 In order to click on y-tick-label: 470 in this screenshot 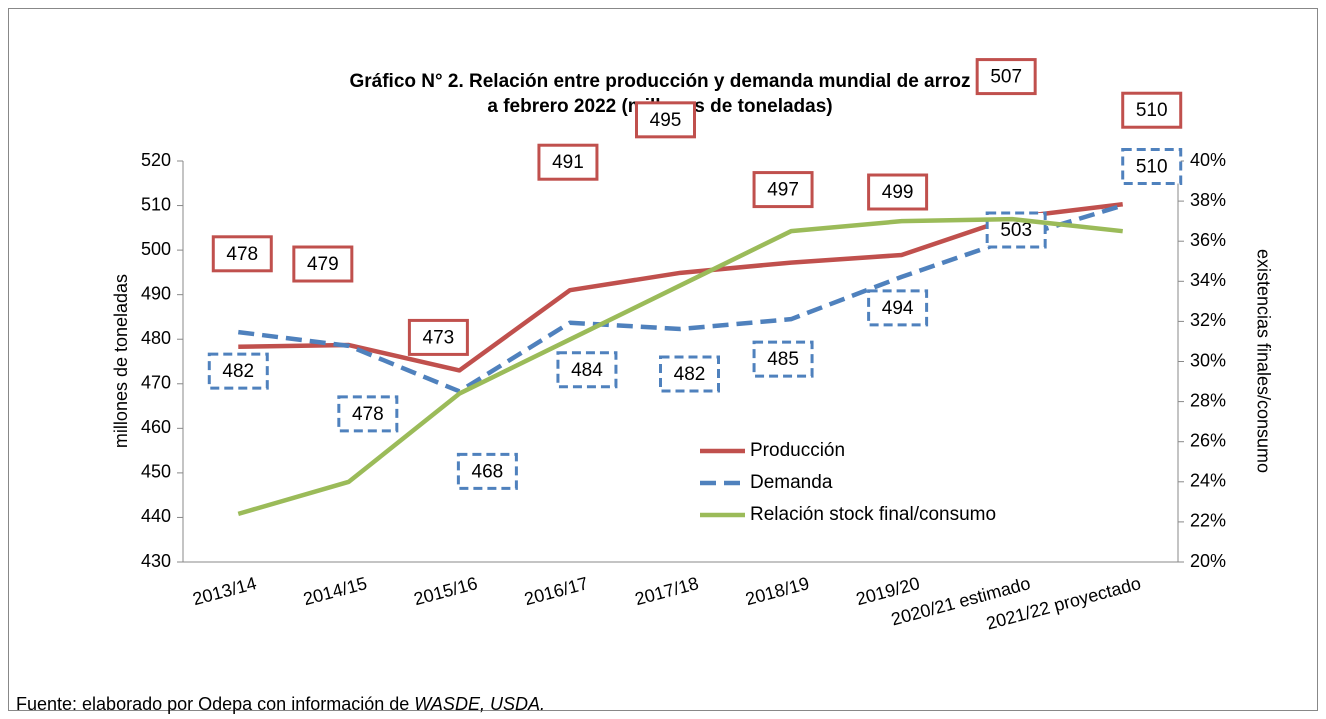, I will do `click(156, 383)`.